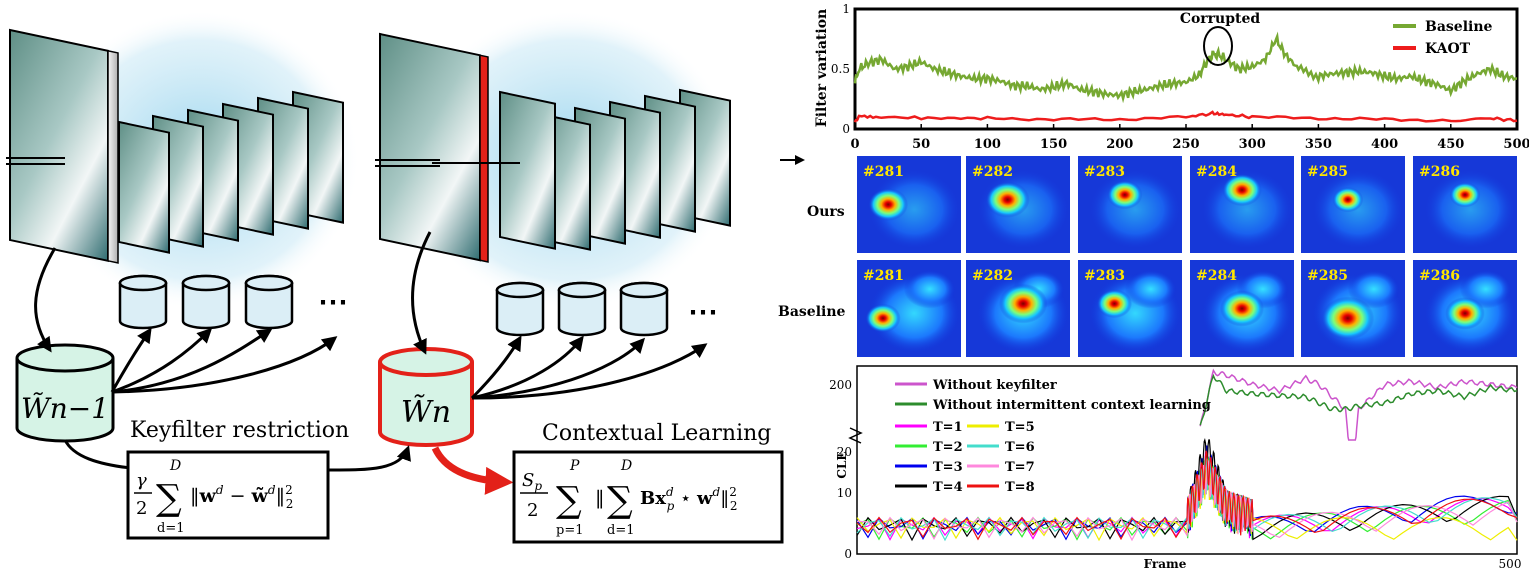 The image size is (1529, 574). I want to click on context-formula-box: Sp 2 P ∑ p=1 ‖ D ∑ d=1 Bxd p ⋆ wd‖2 2, so click(648, 497).